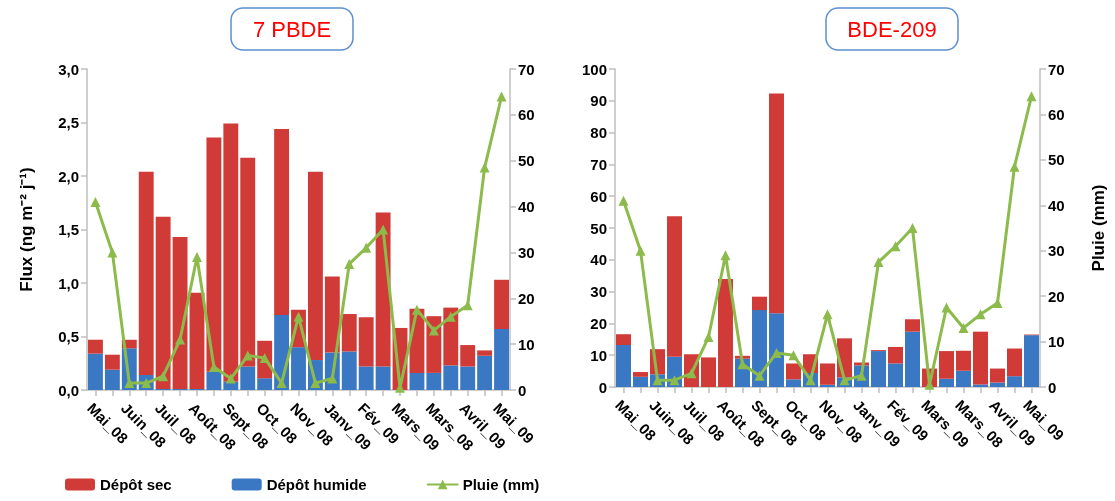  What do you see at coordinates (68, 229) in the screenshot?
I see `y-tick-label: 1,5` at bounding box center [68, 229].